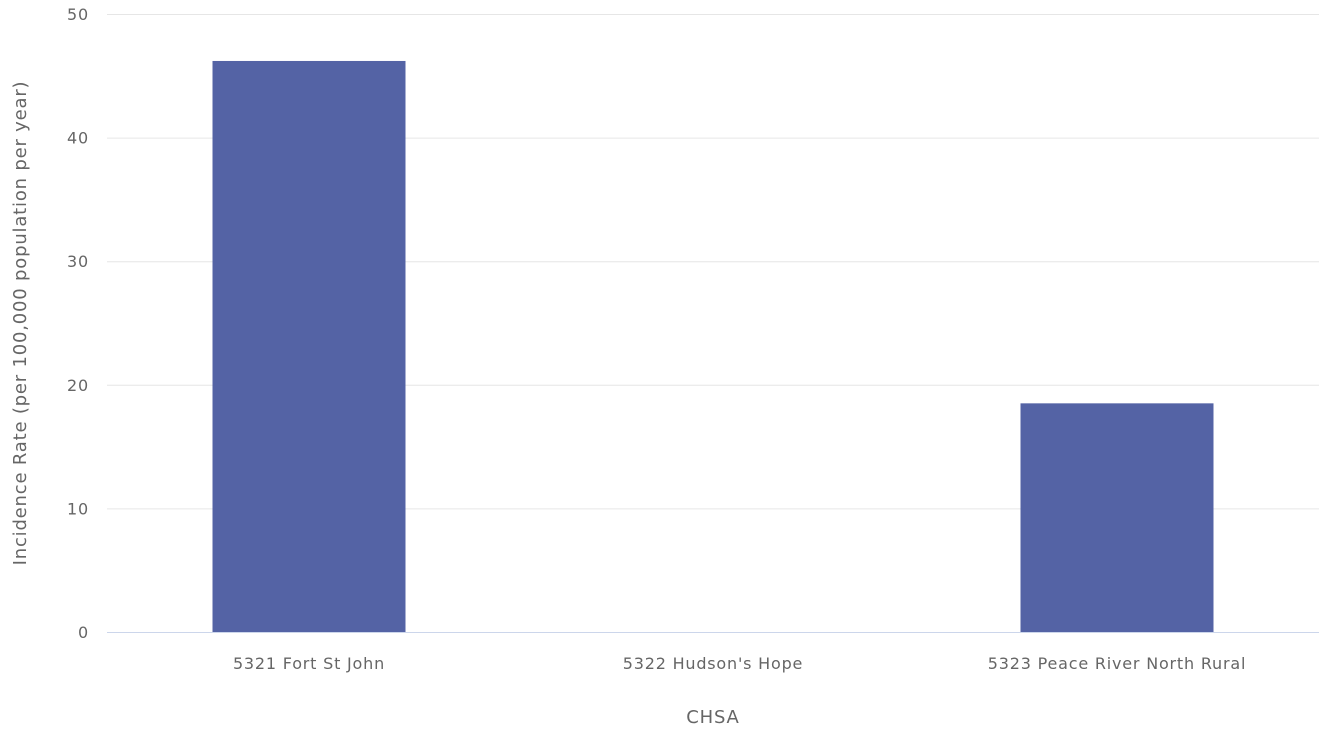  I want to click on y-tick-label: 0, so click(83, 632).